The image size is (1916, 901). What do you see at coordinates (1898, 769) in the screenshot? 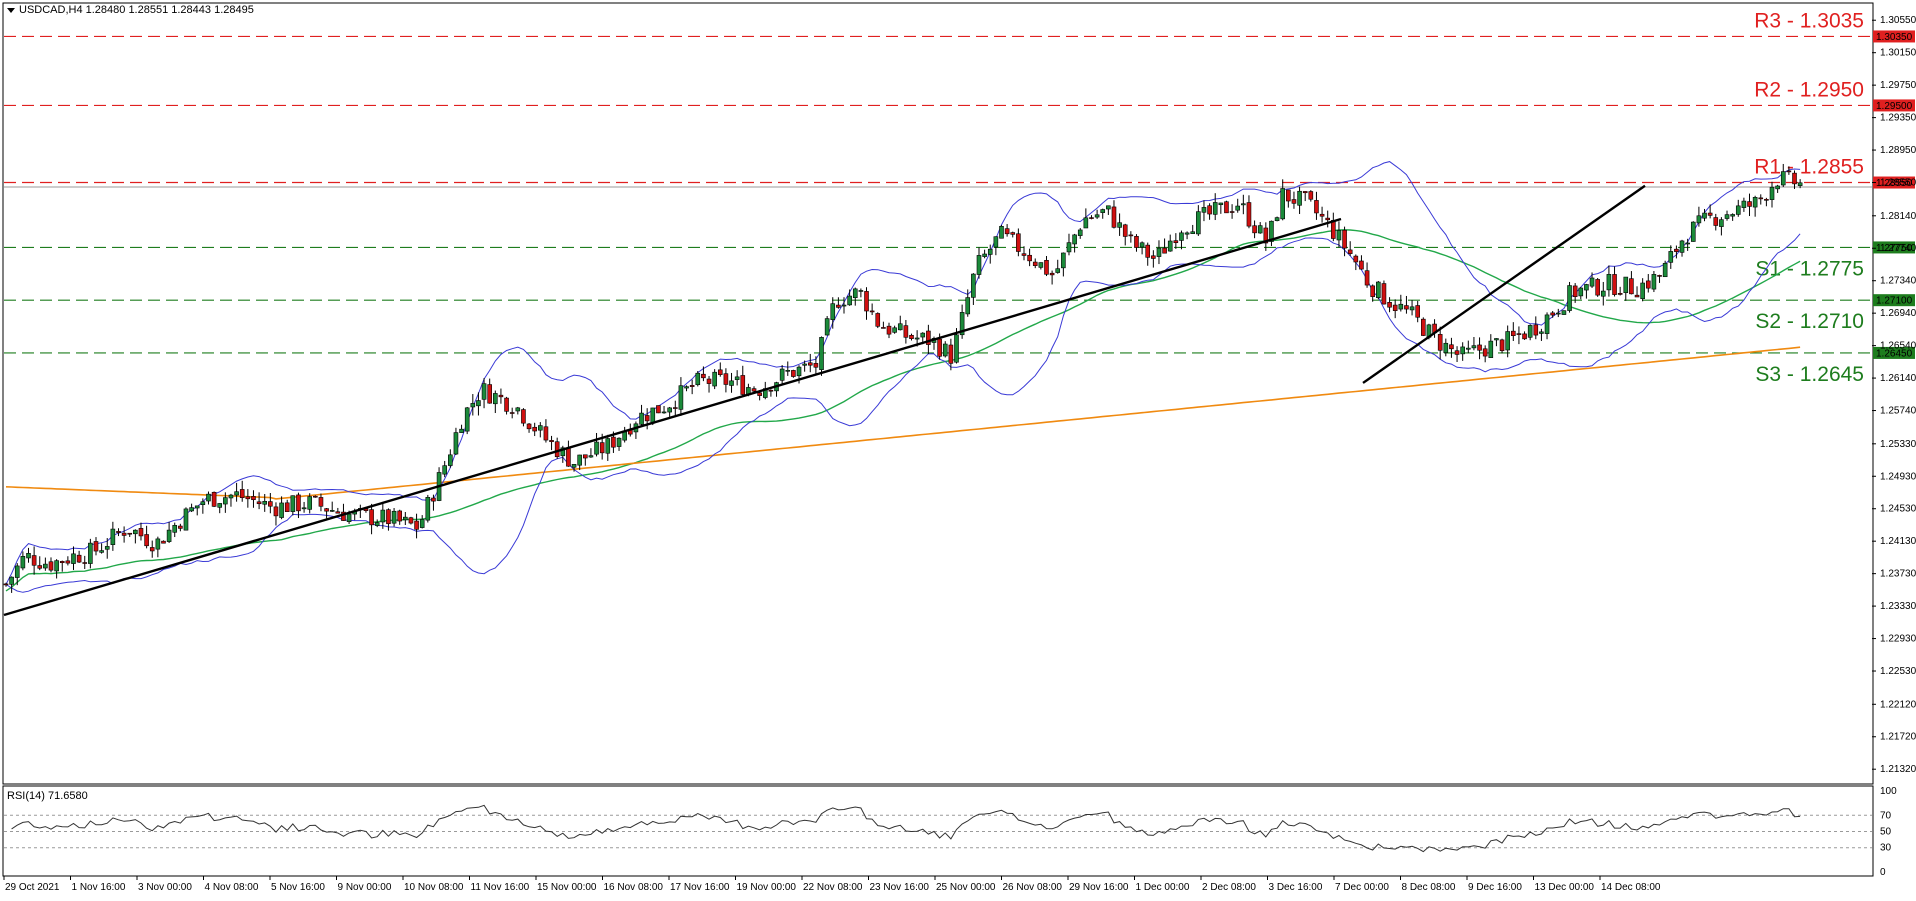
I see `price-tick-label: 1.21320` at bounding box center [1898, 769].